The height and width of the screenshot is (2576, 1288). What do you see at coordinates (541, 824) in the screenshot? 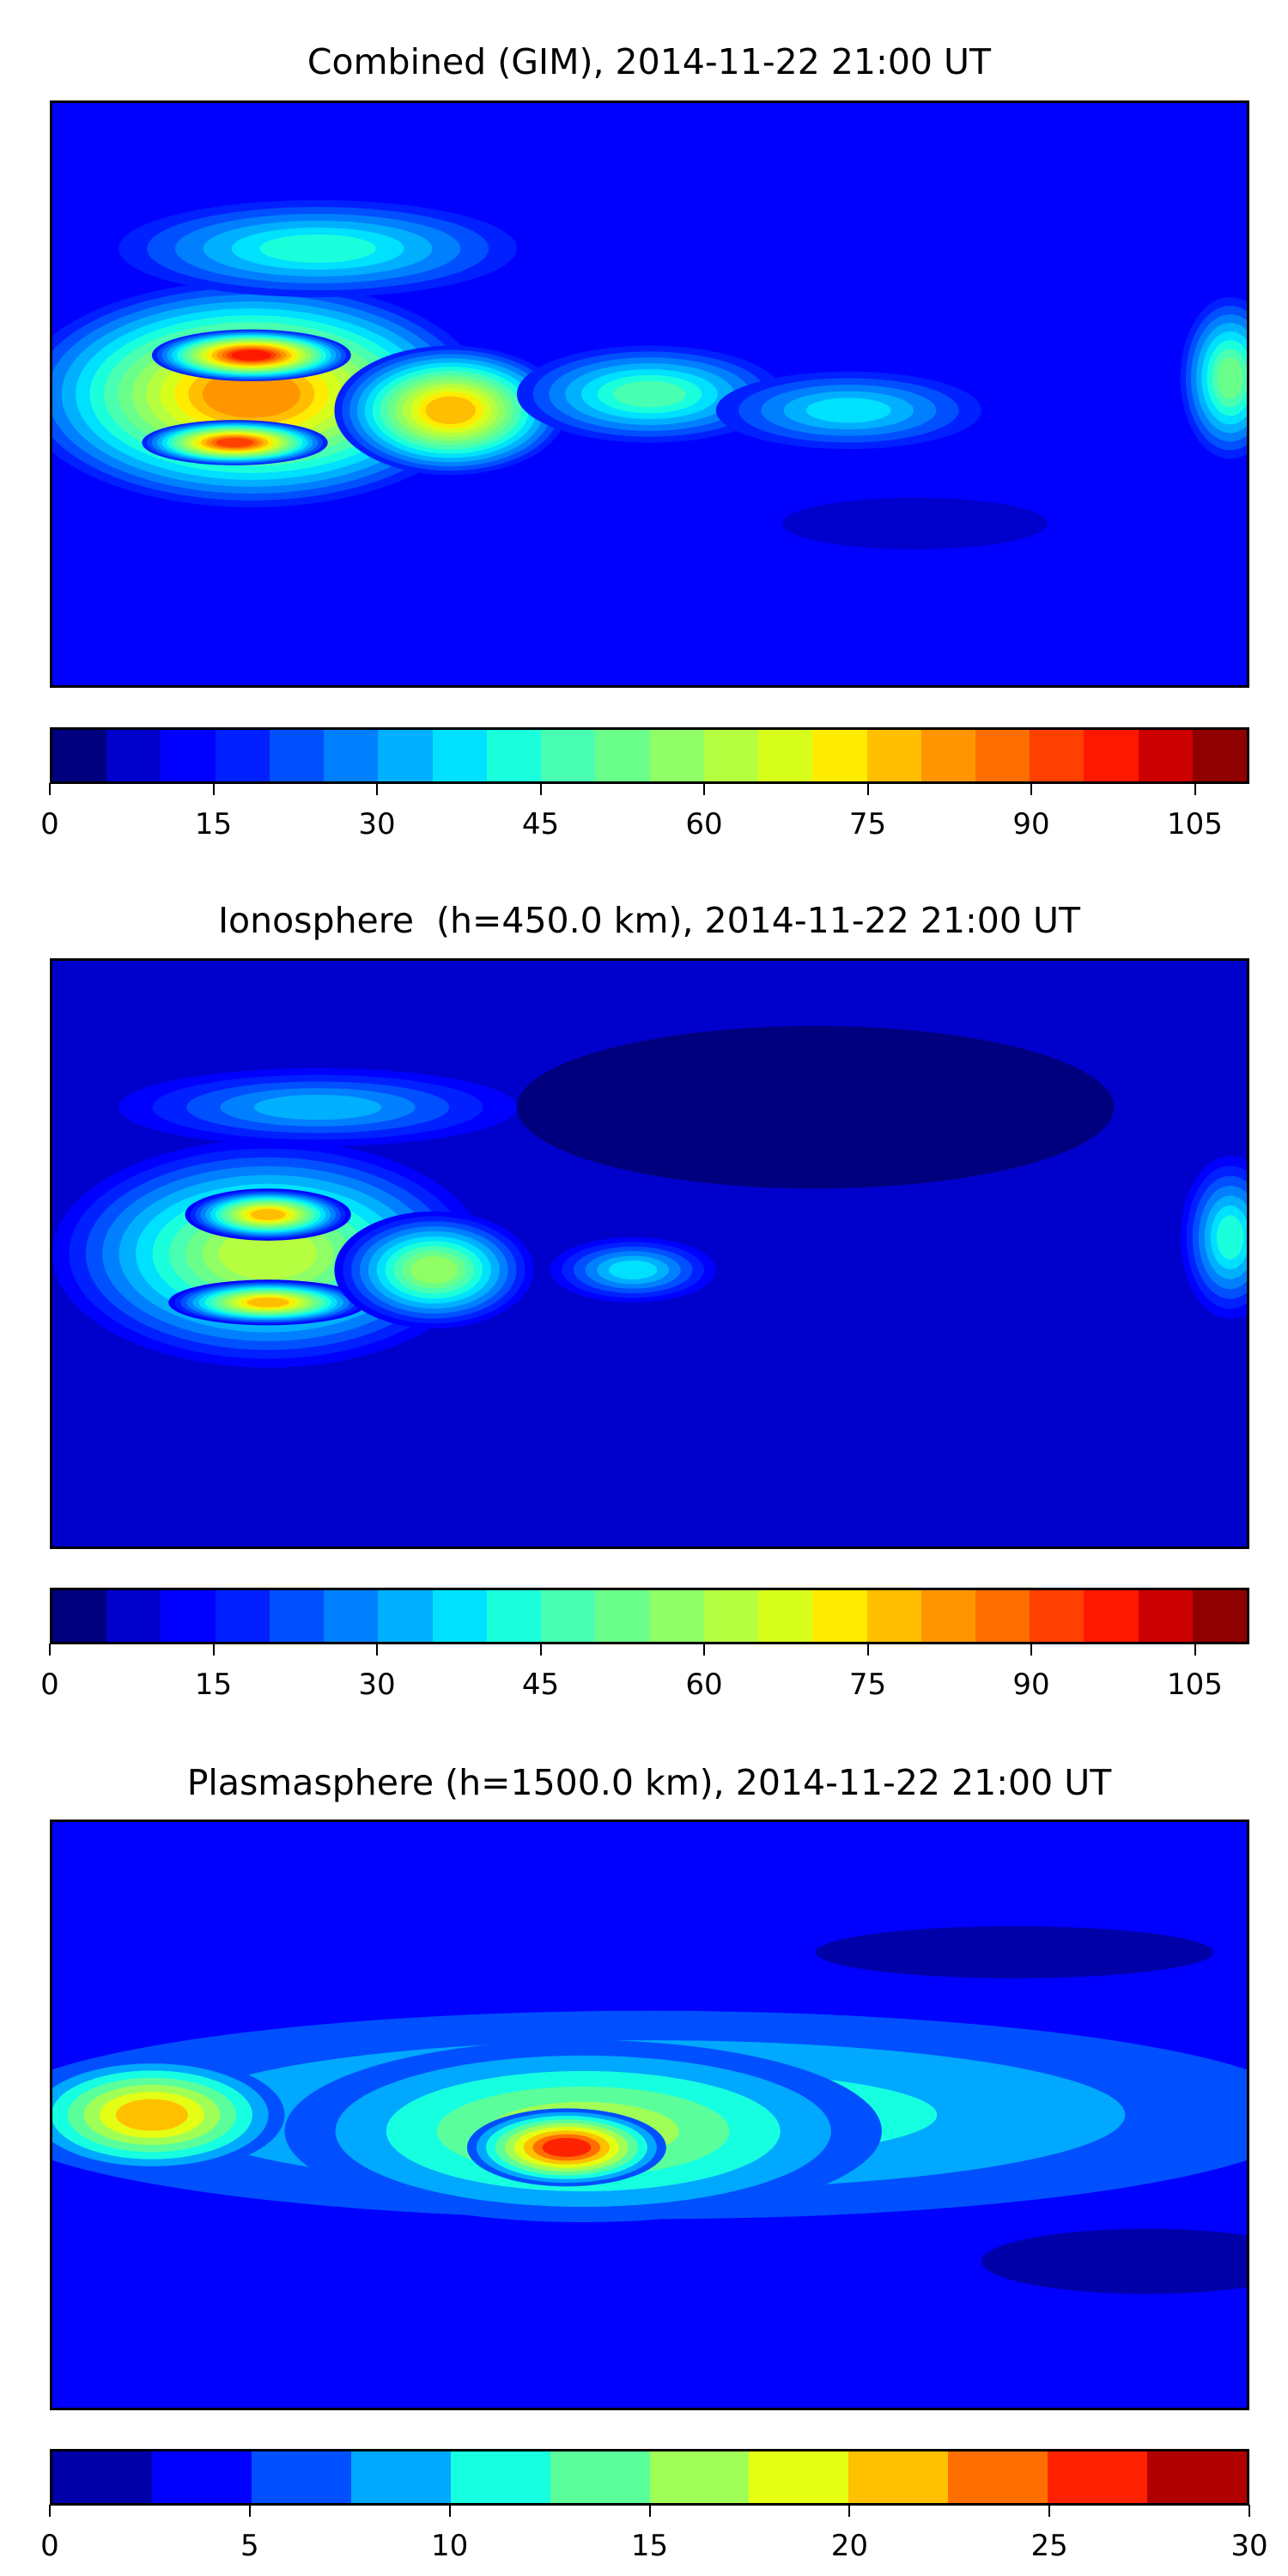
I see `colorbar-tick-label: 45` at bounding box center [541, 824].